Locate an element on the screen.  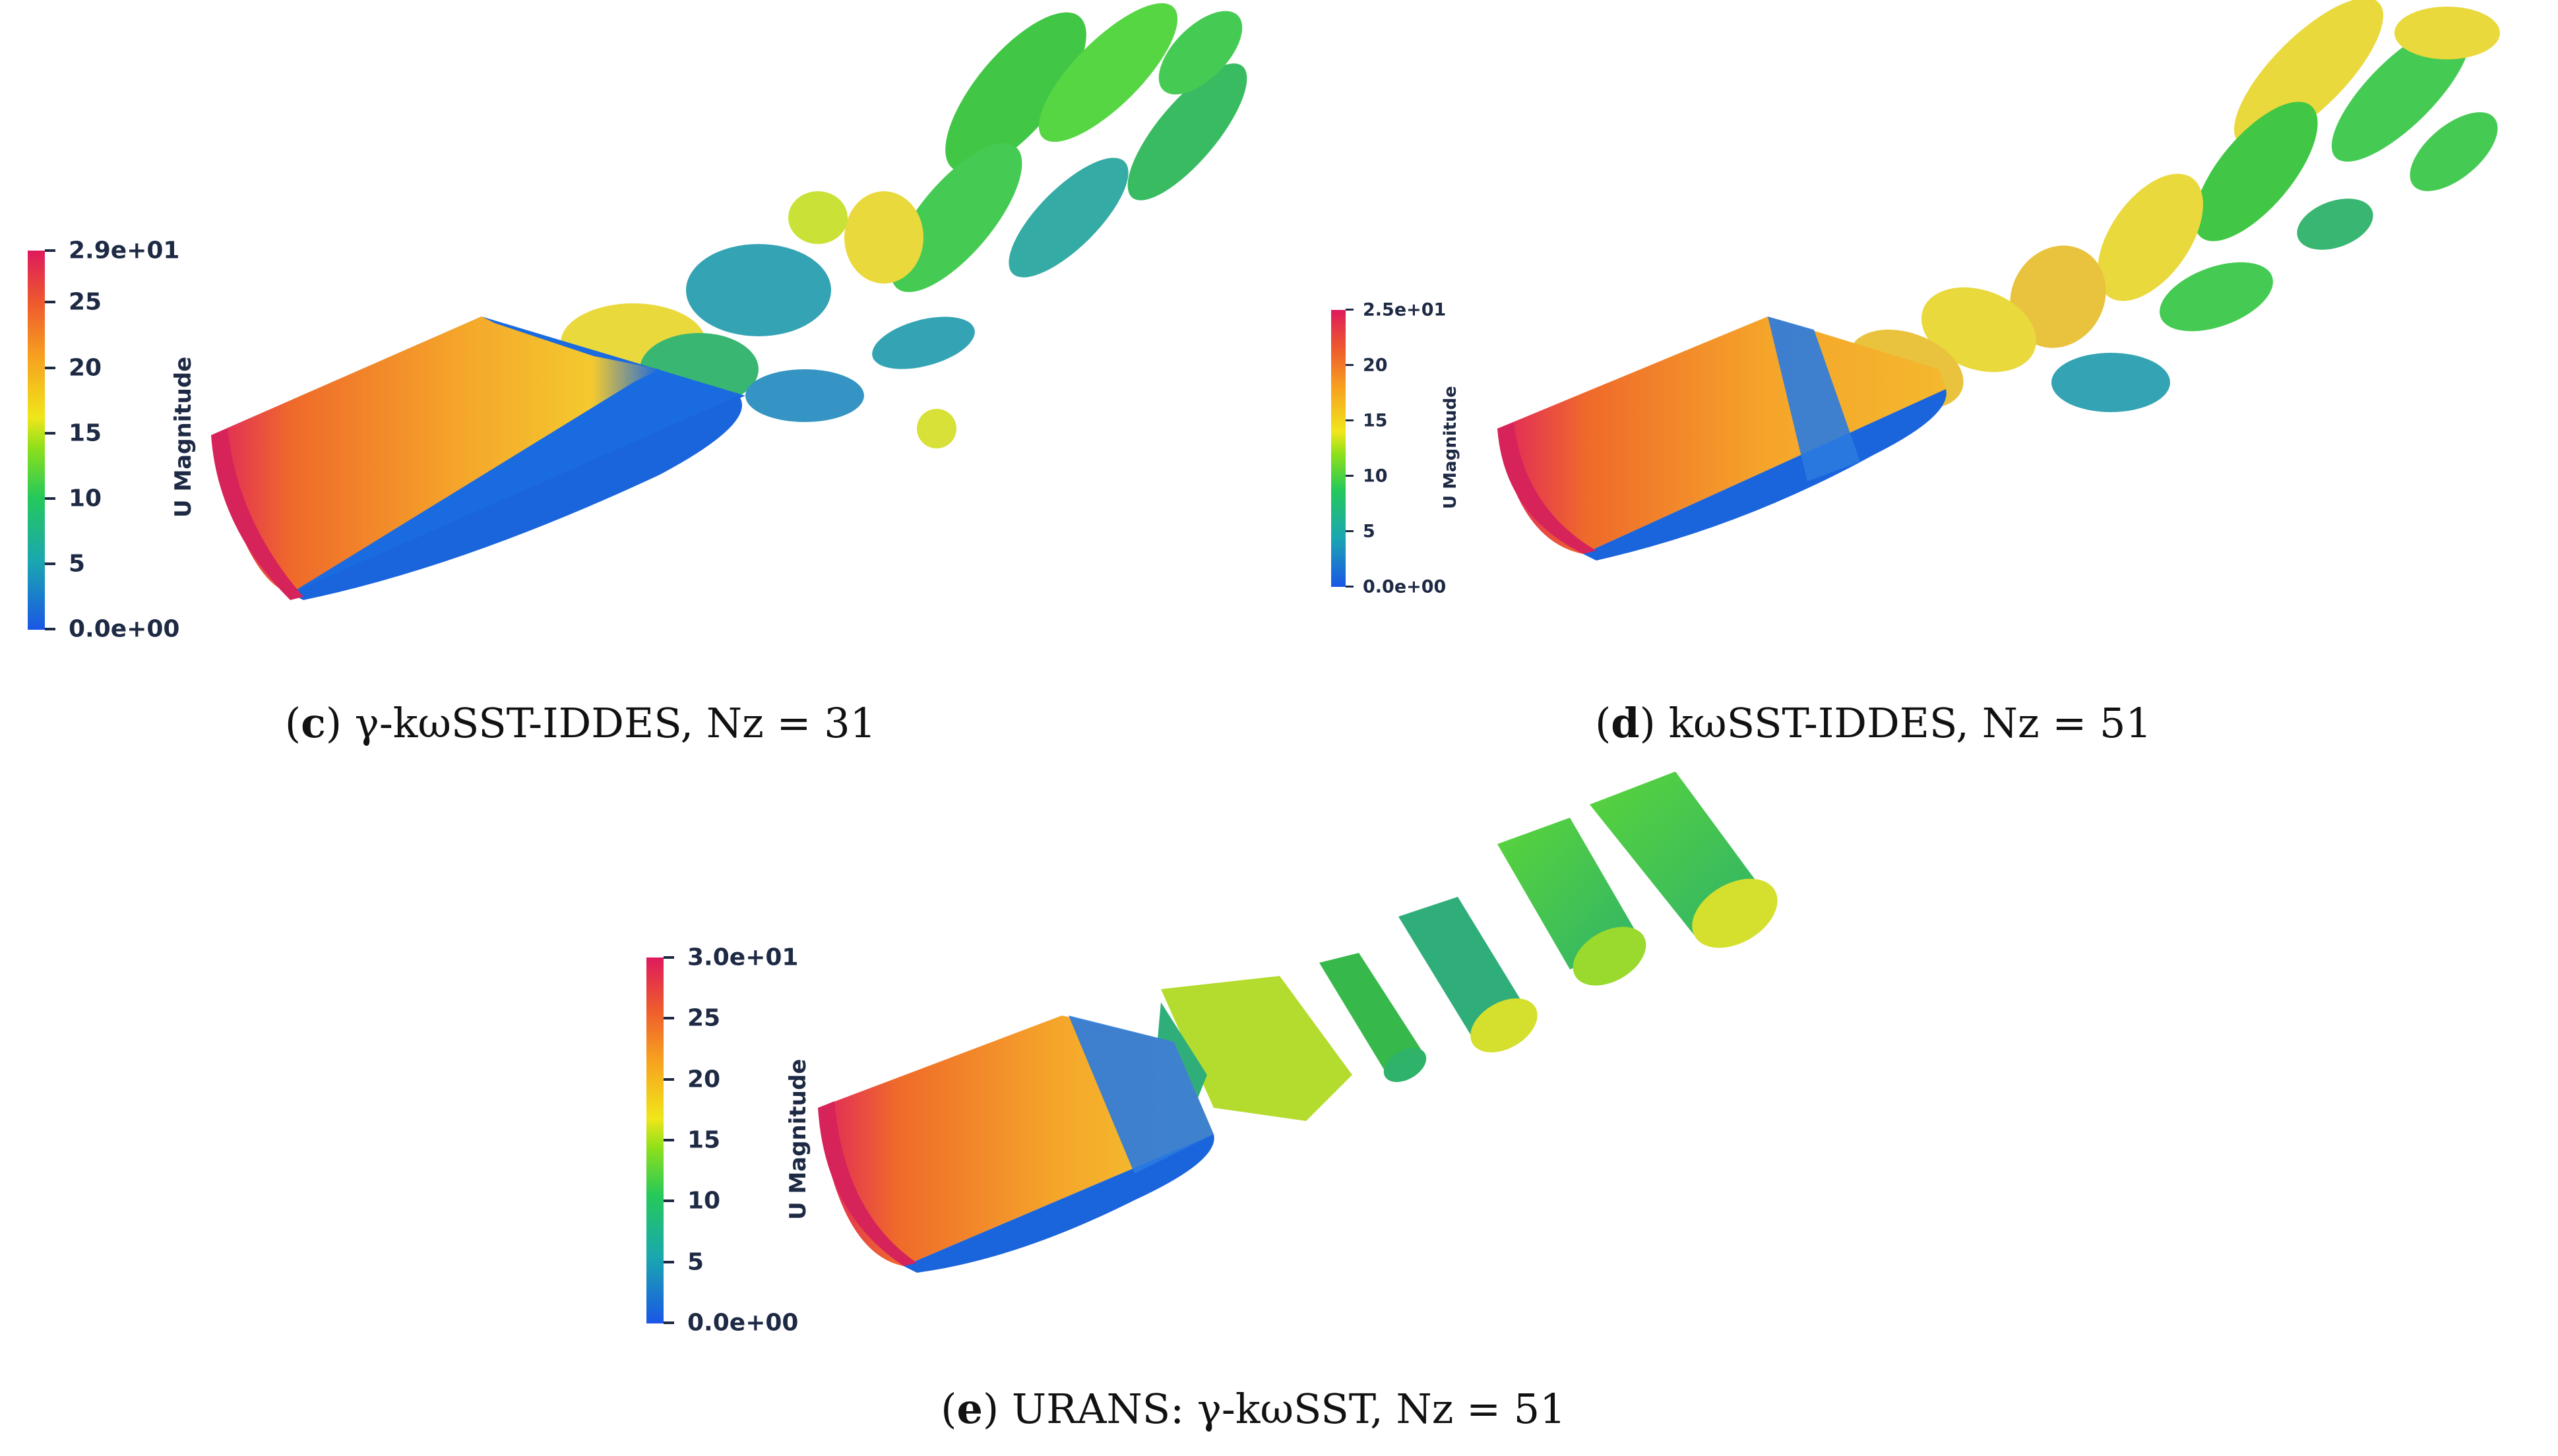
colorbar-title-d: U Magnitude is located at coordinates (1450, 447).